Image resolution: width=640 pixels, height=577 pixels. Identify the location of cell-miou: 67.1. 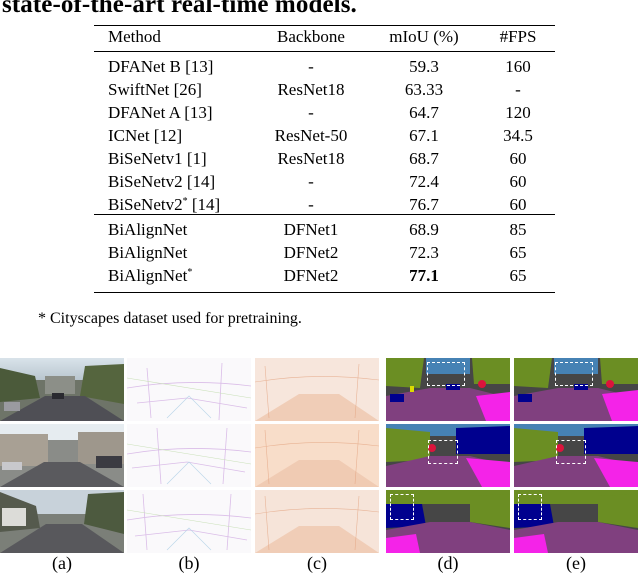
(424, 135).